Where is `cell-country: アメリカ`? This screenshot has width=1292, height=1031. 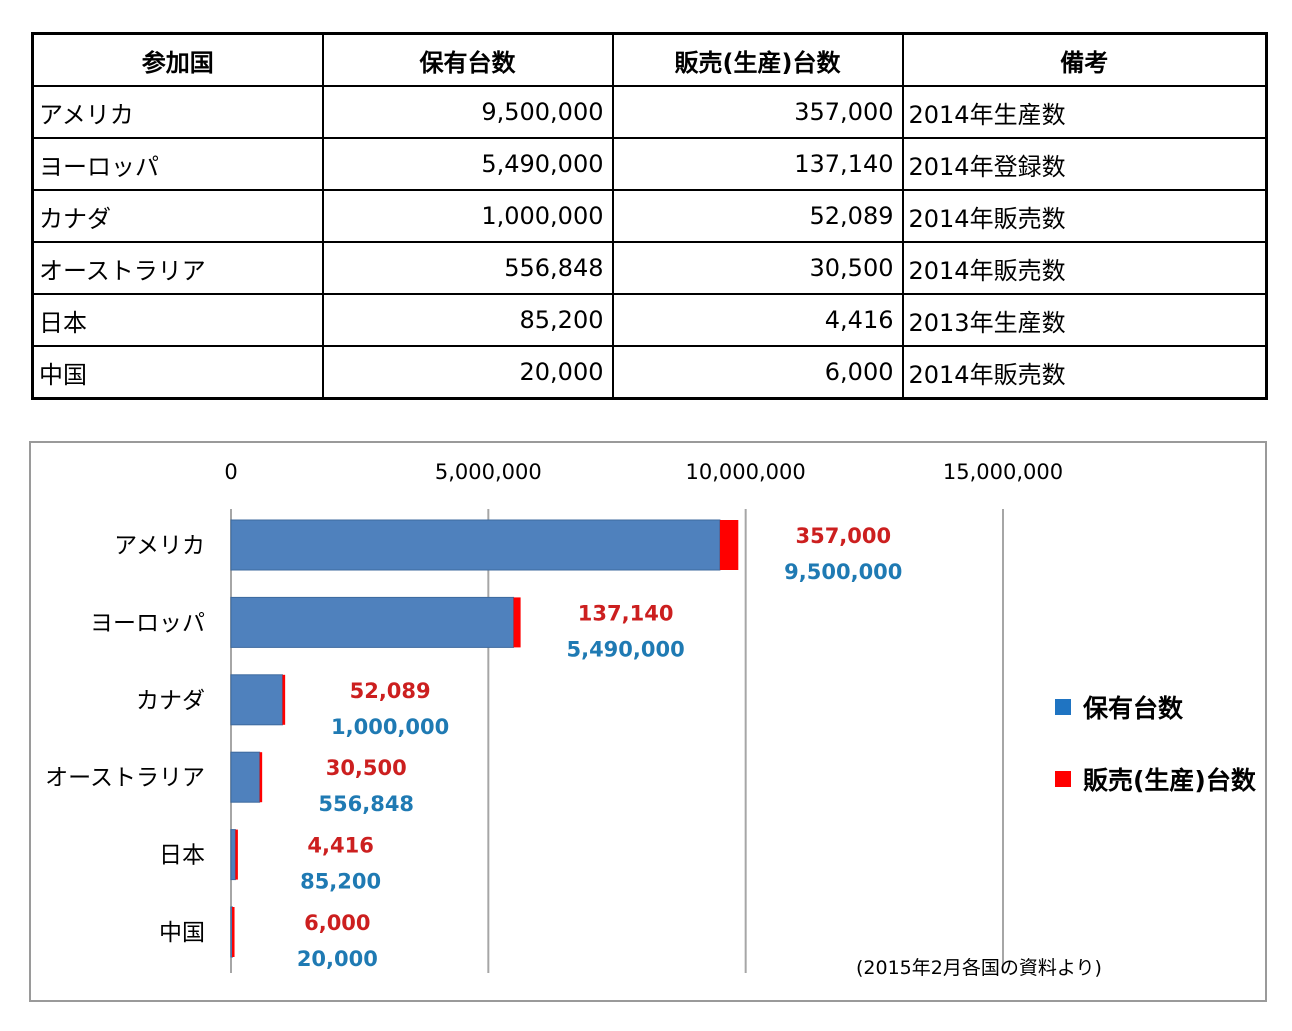 cell-country: アメリカ is located at coordinates (177, 112).